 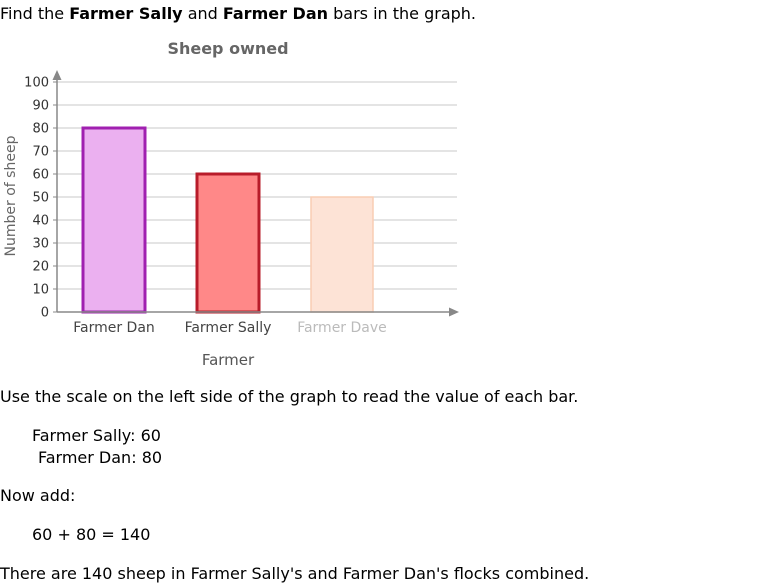 What do you see at coordinates (150, 435) in the screenshot?
I see `reading-value: 60` at bounding box center [150, 435].